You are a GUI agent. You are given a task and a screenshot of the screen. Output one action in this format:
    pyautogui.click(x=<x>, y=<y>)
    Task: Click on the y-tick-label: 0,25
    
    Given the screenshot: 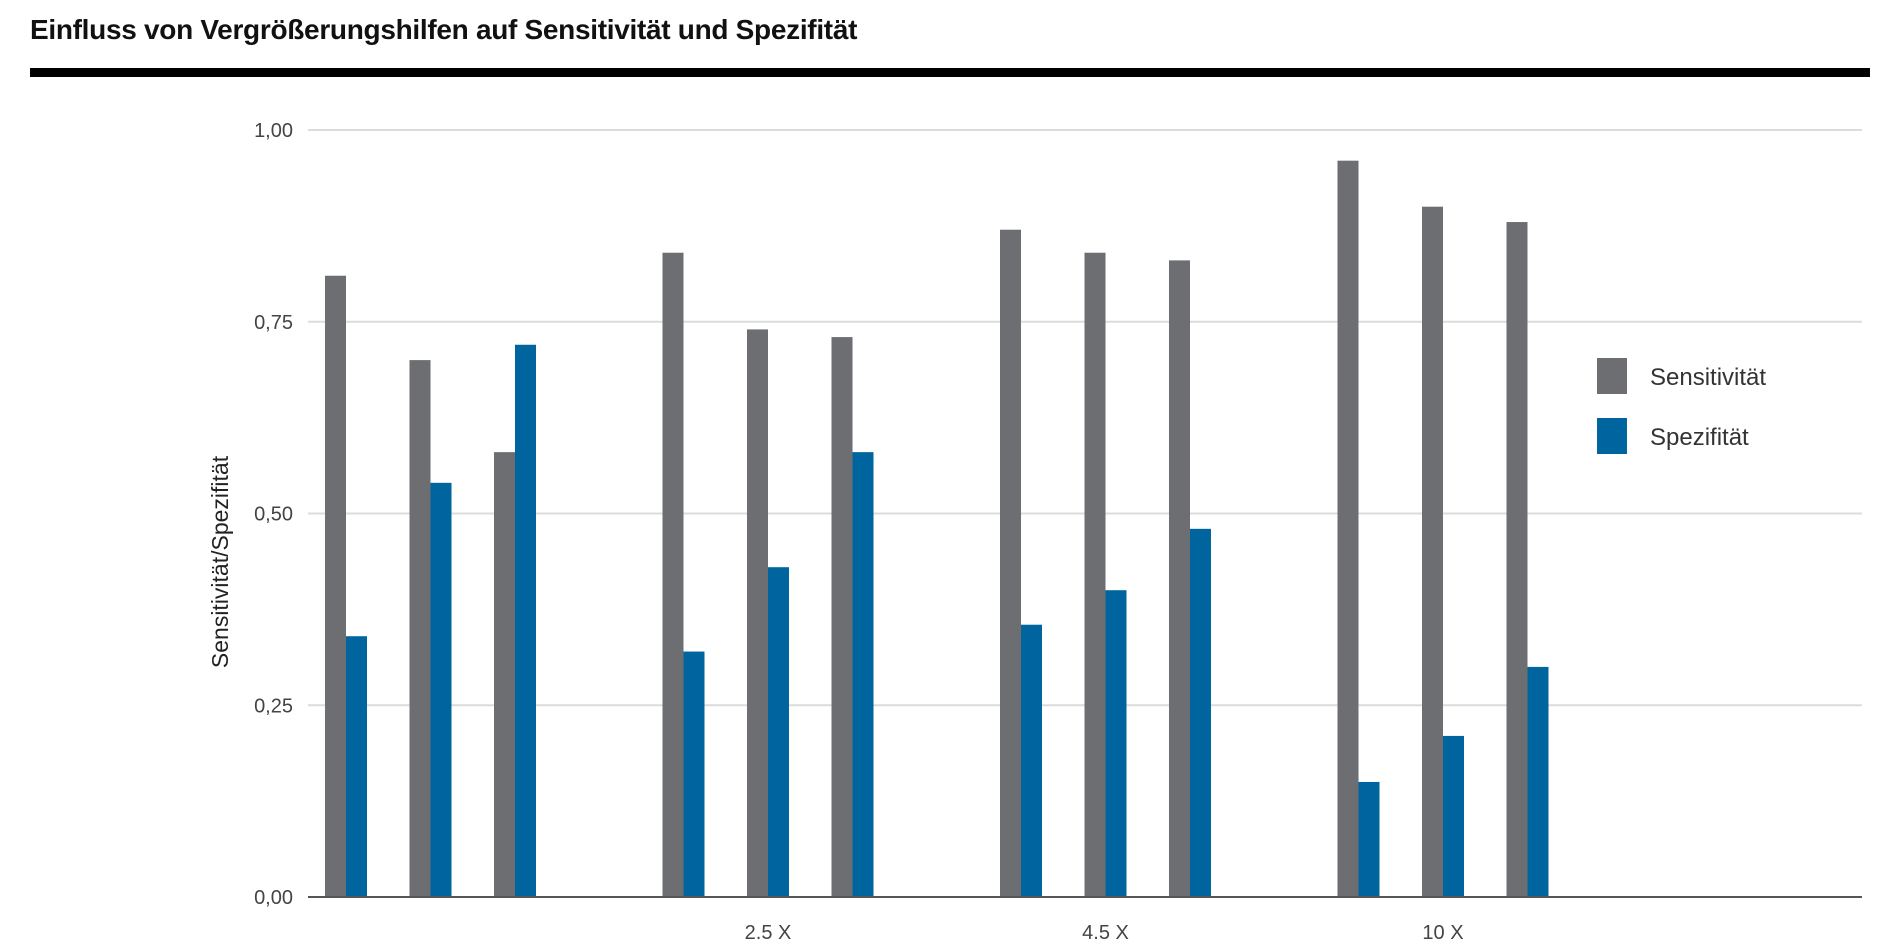 What is the action you would take?
    pyautogui.click(x=273, y=706)
    